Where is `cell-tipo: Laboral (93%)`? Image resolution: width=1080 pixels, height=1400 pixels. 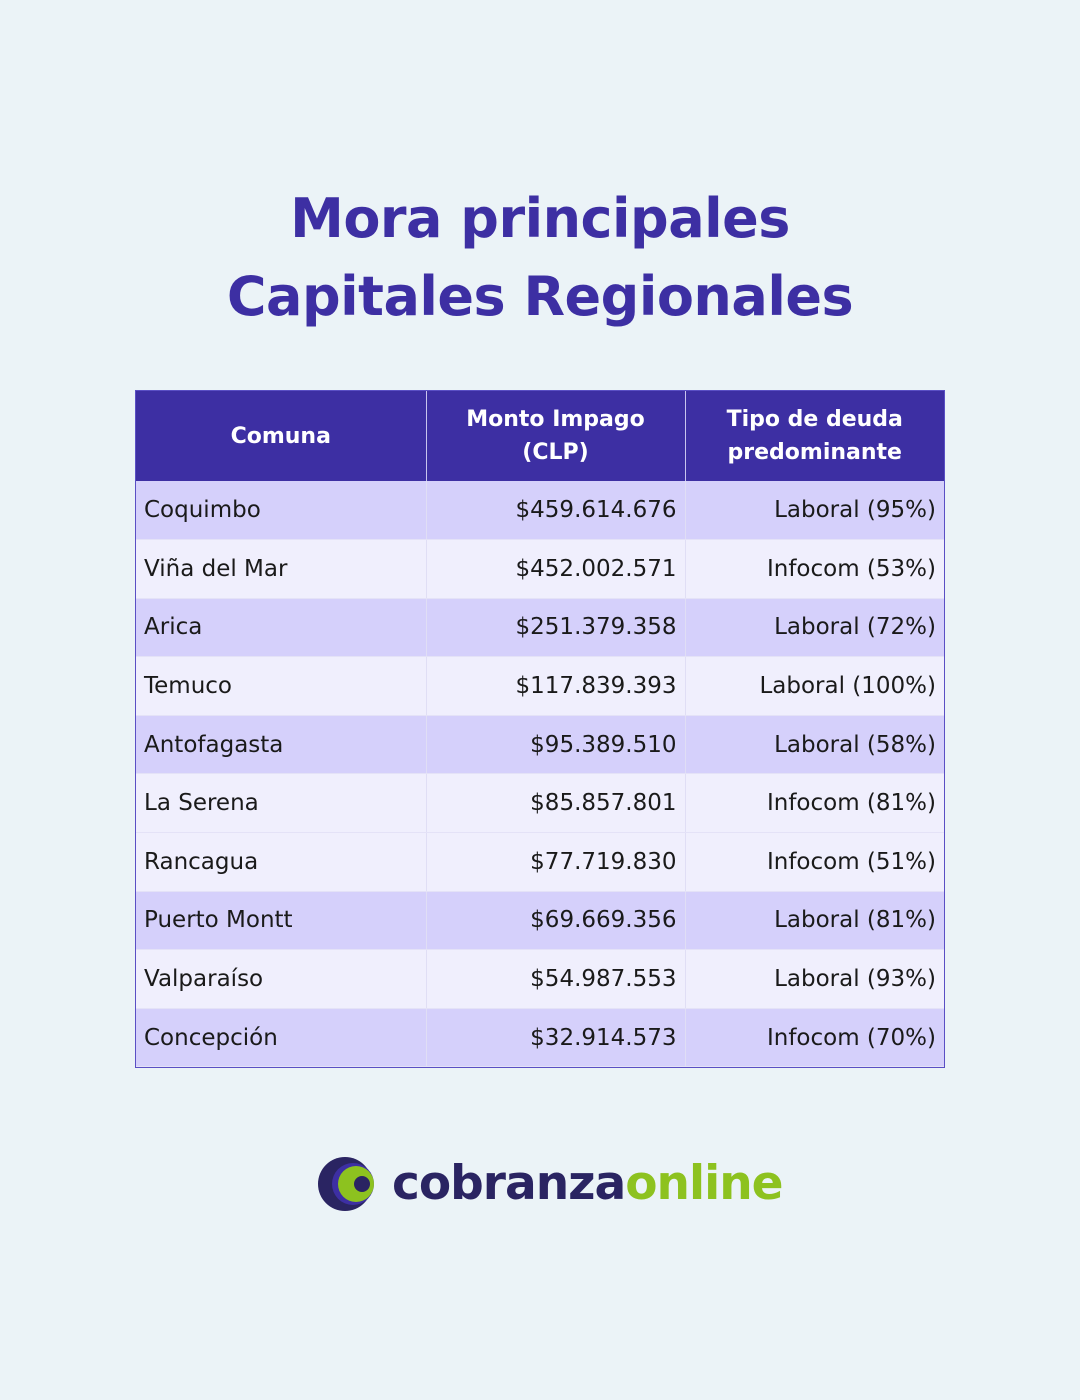 cell-tipo: Laboral (93%) is located at coordinates (814, 979).